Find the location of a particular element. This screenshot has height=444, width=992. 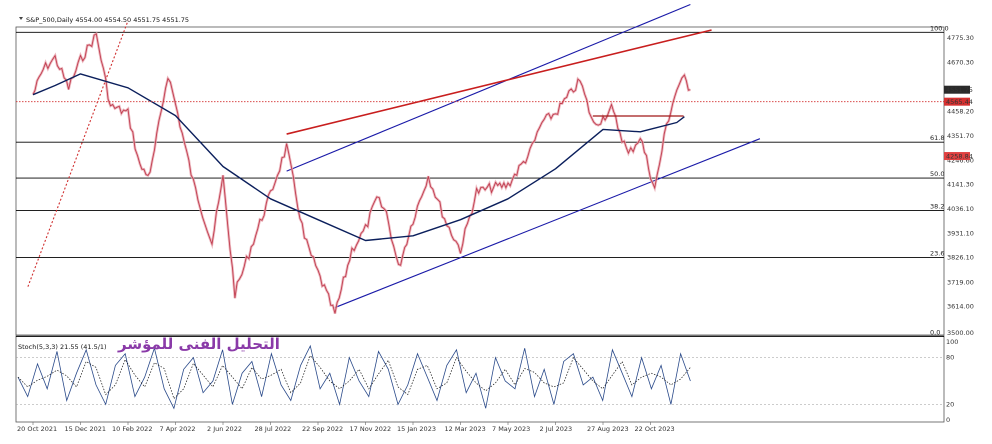

x-tick-label: 12 Mar 2023 is located at coordinates (465, 429).